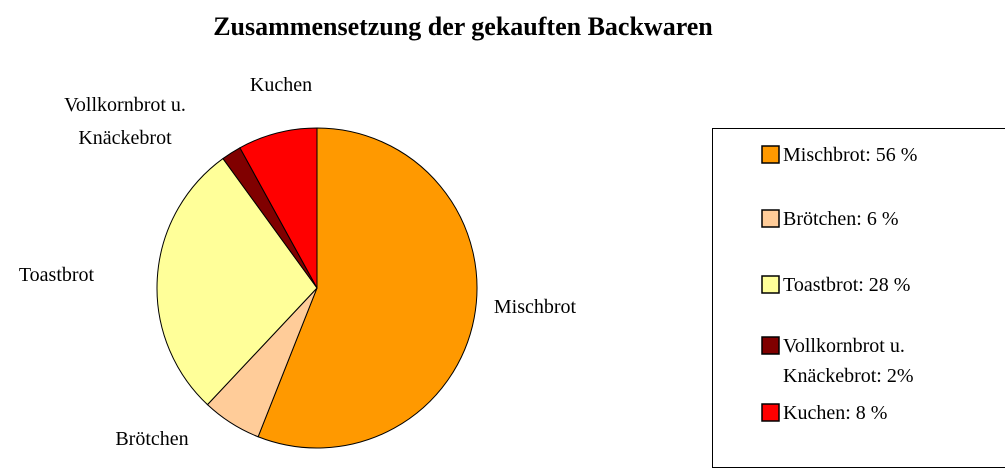  What do you see at coordinates (841, 219) in the screenshot?
I see `legend-label: Brötchen: 6 %` at bounding box center [841, 219].